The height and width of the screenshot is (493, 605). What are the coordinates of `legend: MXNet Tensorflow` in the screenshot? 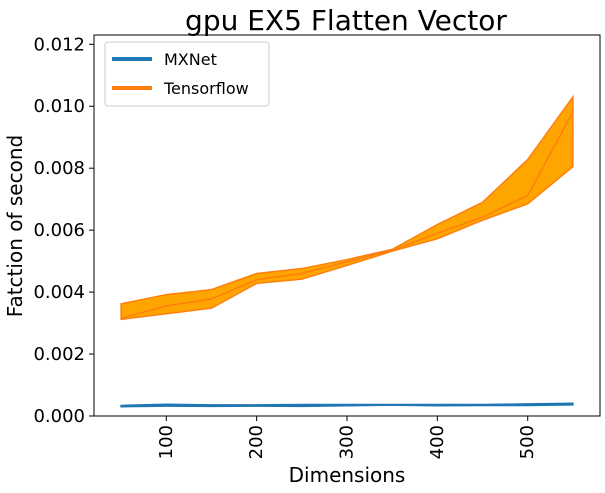 It's located at (187, 74).